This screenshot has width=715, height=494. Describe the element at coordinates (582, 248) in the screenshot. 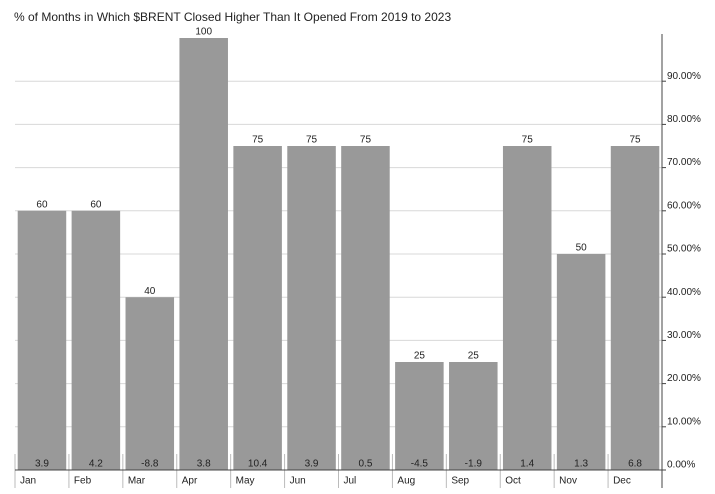

I see `value-label: 50` at that location.